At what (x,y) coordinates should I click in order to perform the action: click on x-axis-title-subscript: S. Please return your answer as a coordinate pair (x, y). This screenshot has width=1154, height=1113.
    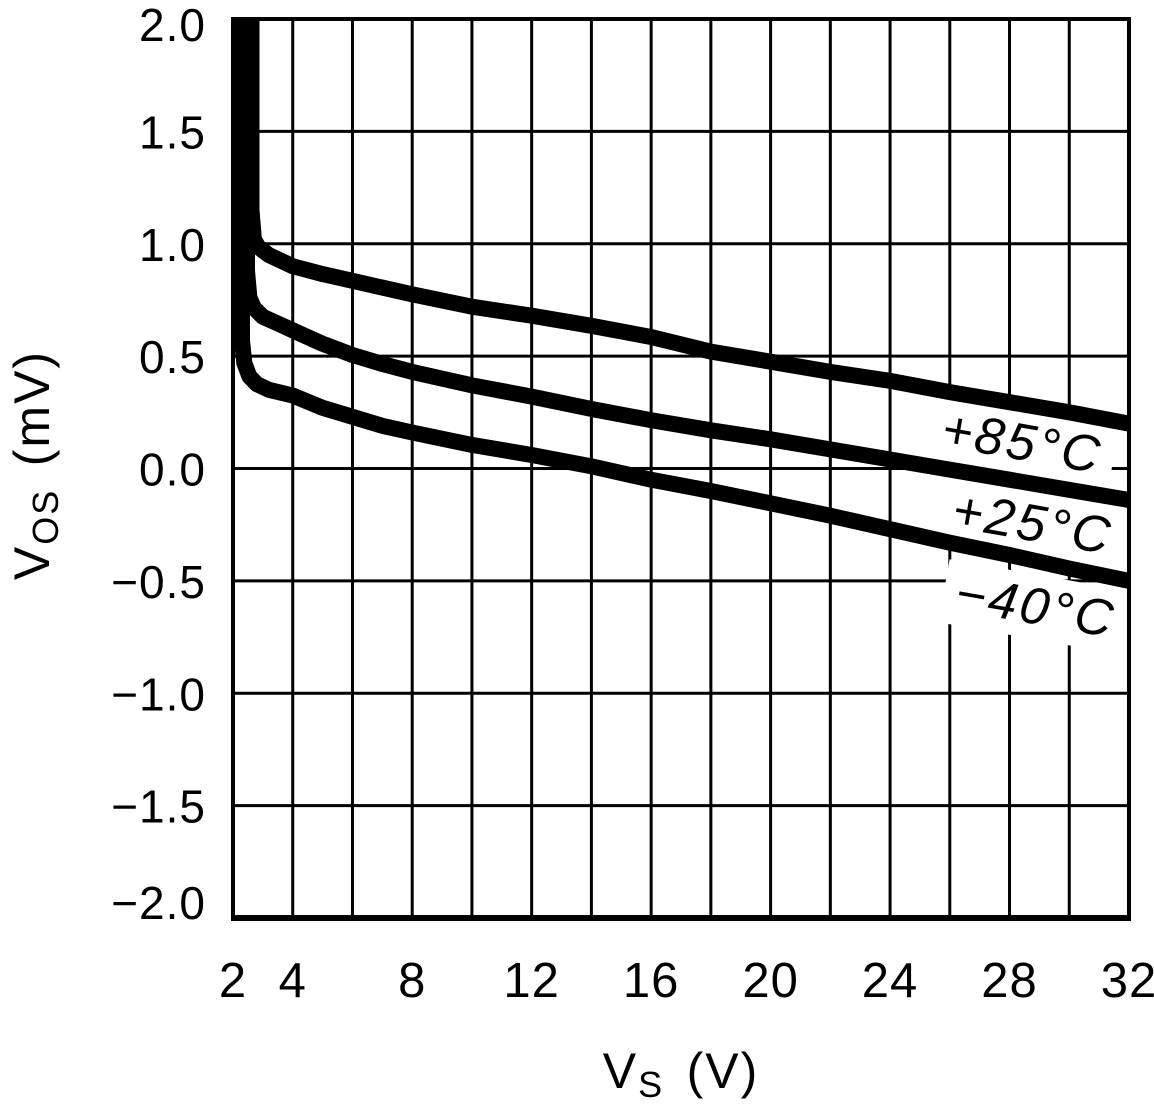
    Looking at the image, I should click on (651, 1084).